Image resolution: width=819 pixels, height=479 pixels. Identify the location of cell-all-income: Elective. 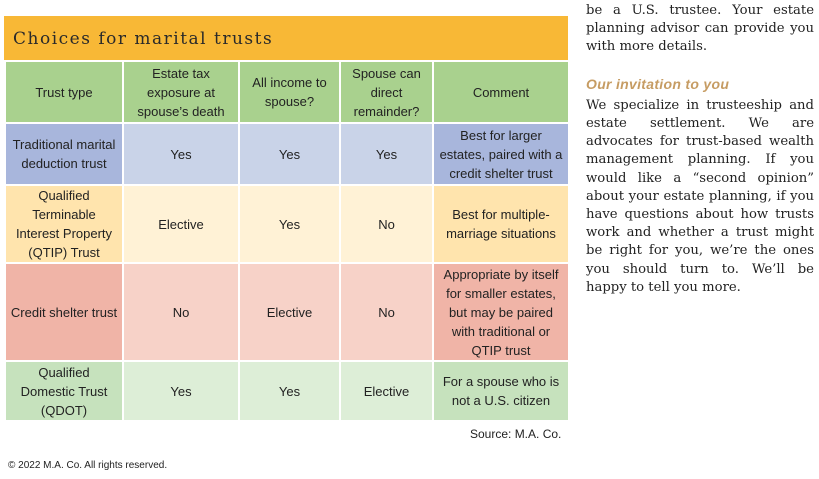
(289, 312).